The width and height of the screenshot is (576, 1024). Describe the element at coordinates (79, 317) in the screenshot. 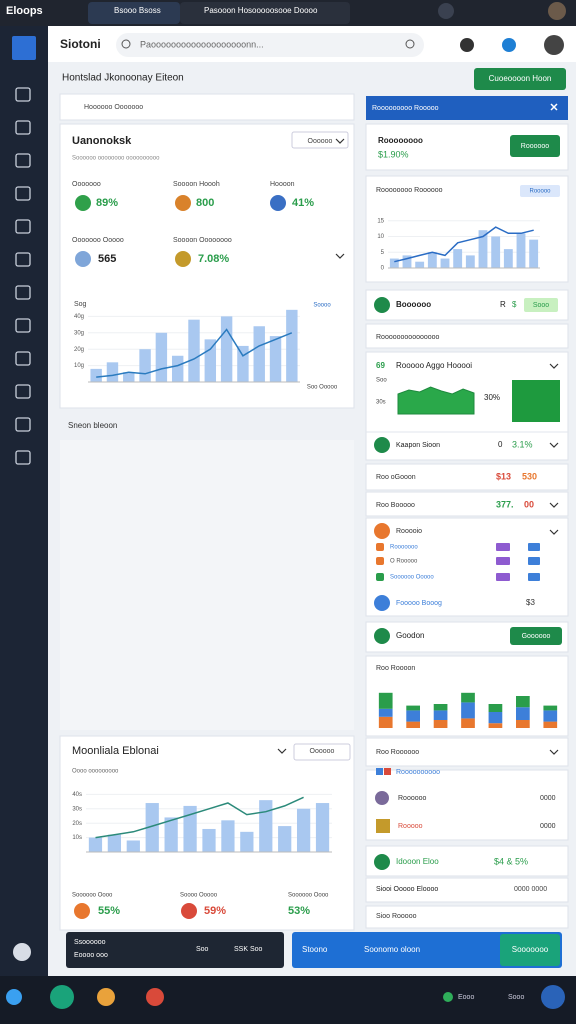

I see `y-tick-label: 40g` at that location.